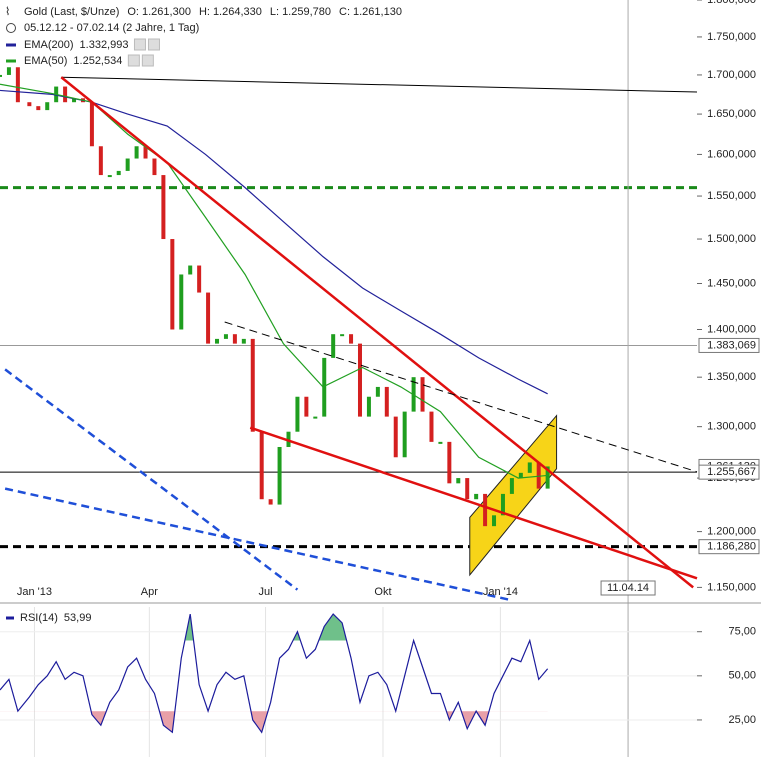 Image resolution: width=761 pixels, height=757 pixels. I want to click on rsi-line, so click(274, 673).